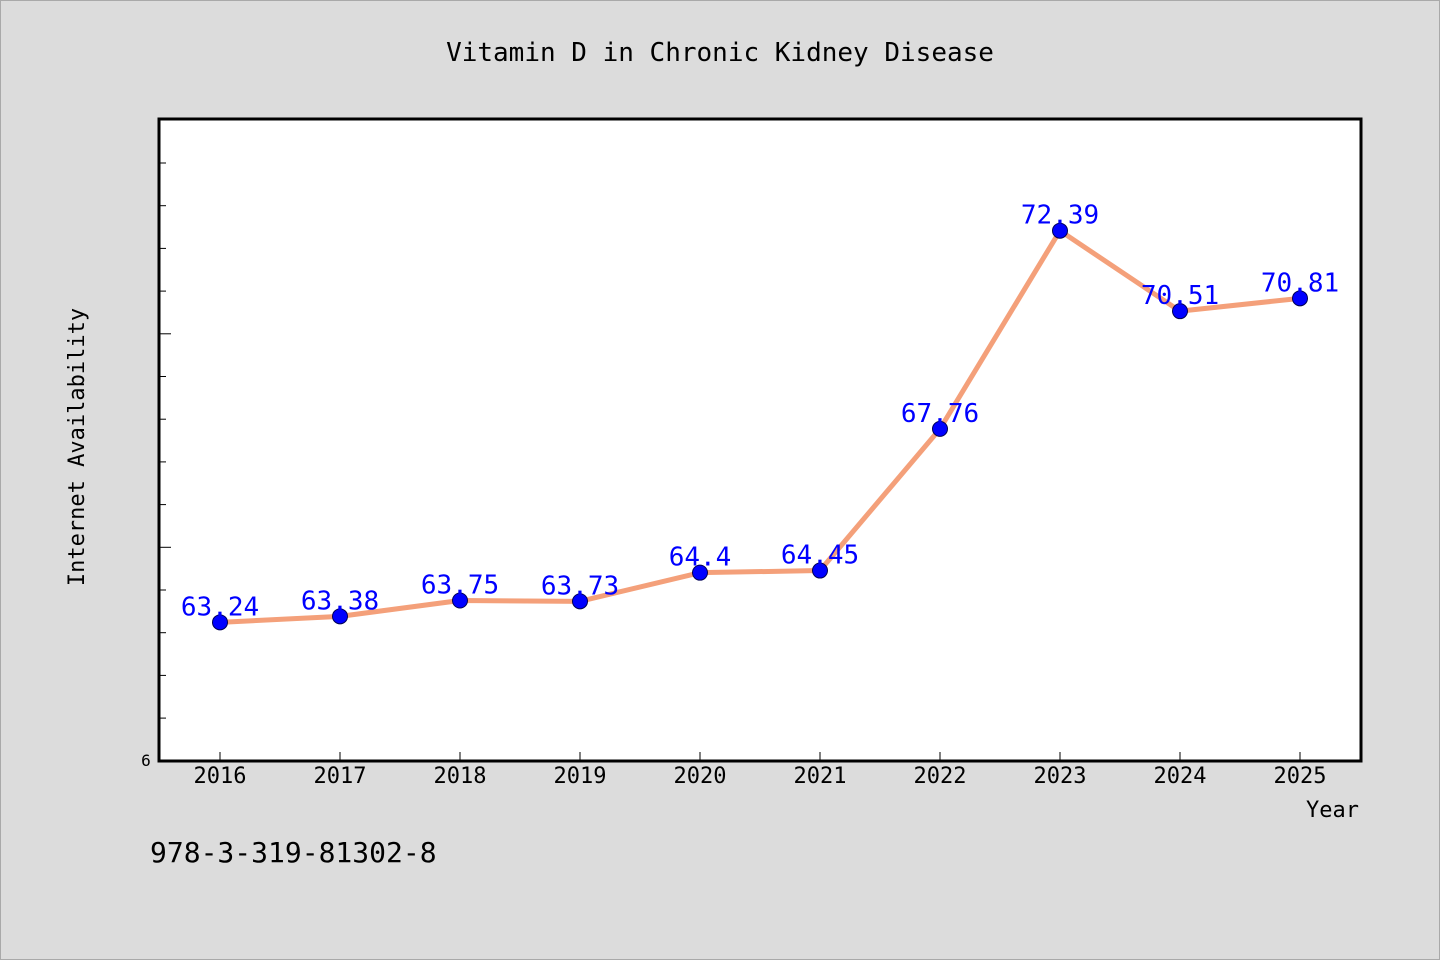 The image size is (1440, 960). I want to click on x-tick-label: 2016, so click(220, 776).